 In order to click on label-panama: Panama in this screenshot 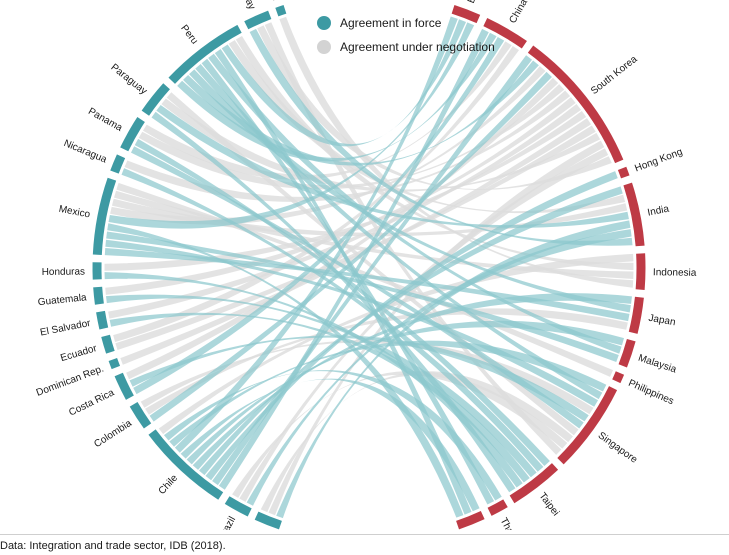, I will do `click(105, 120)`.